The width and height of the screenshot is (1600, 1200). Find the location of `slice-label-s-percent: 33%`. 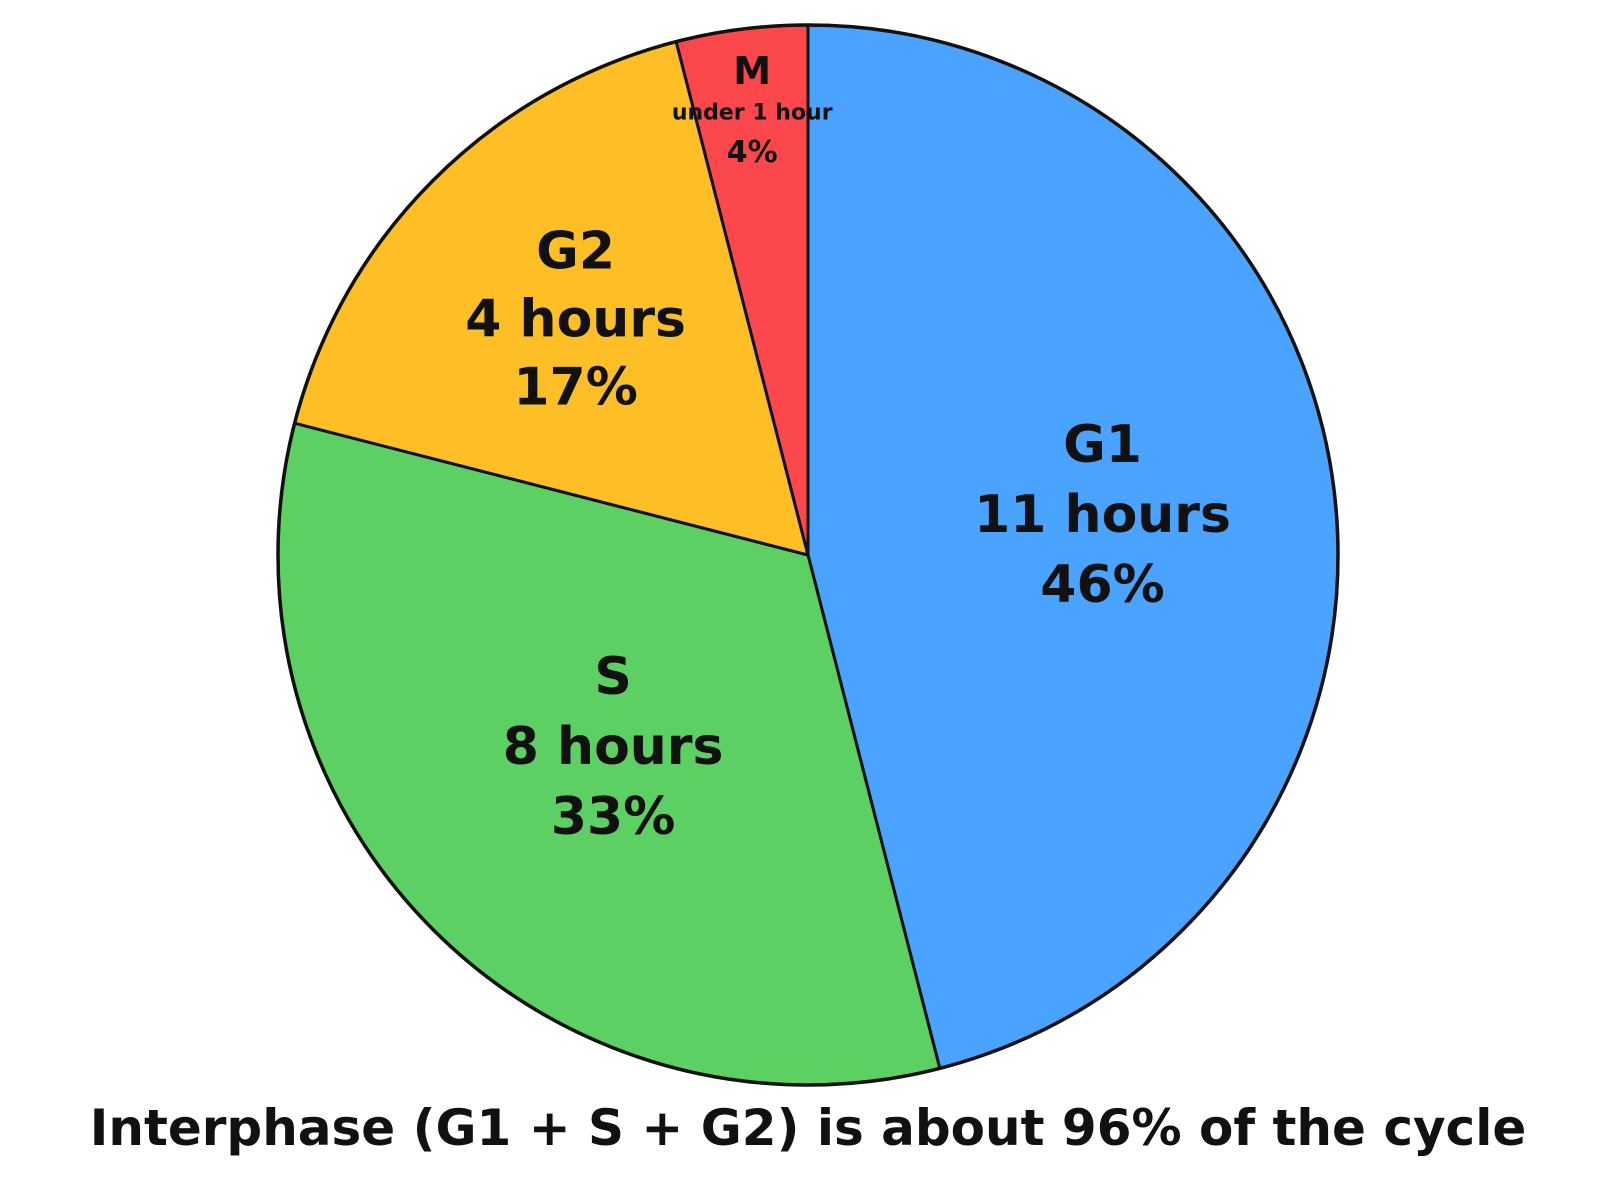

slice-label-s-percent: 33% is located at coordinates (613, 817).